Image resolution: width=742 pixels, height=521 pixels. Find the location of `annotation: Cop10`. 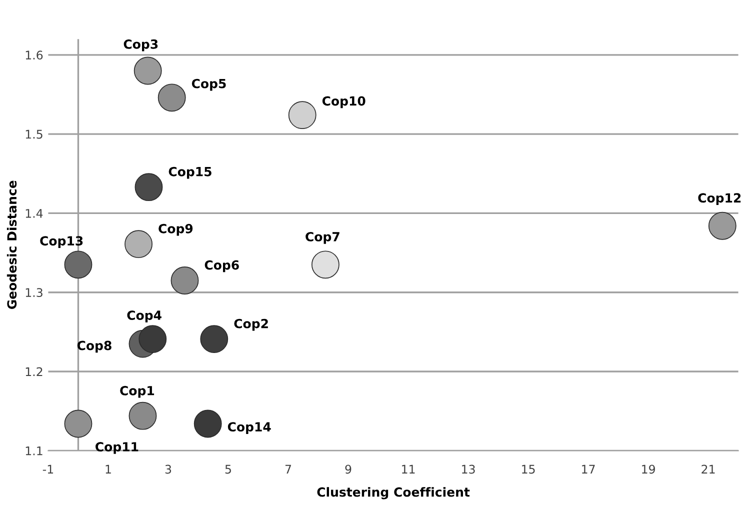

annotation: Cop10 is located at coordinates (344, 102).